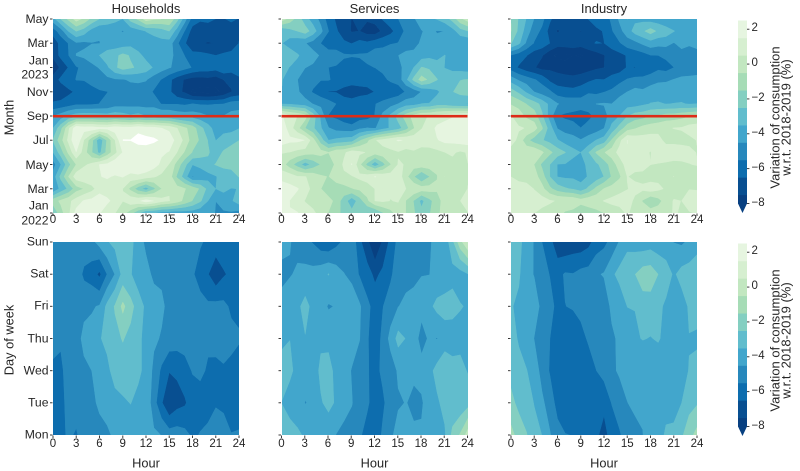  Describe the element at coordinates (9, 118) in the screenshot. I see `svg-text: Month` at that location.